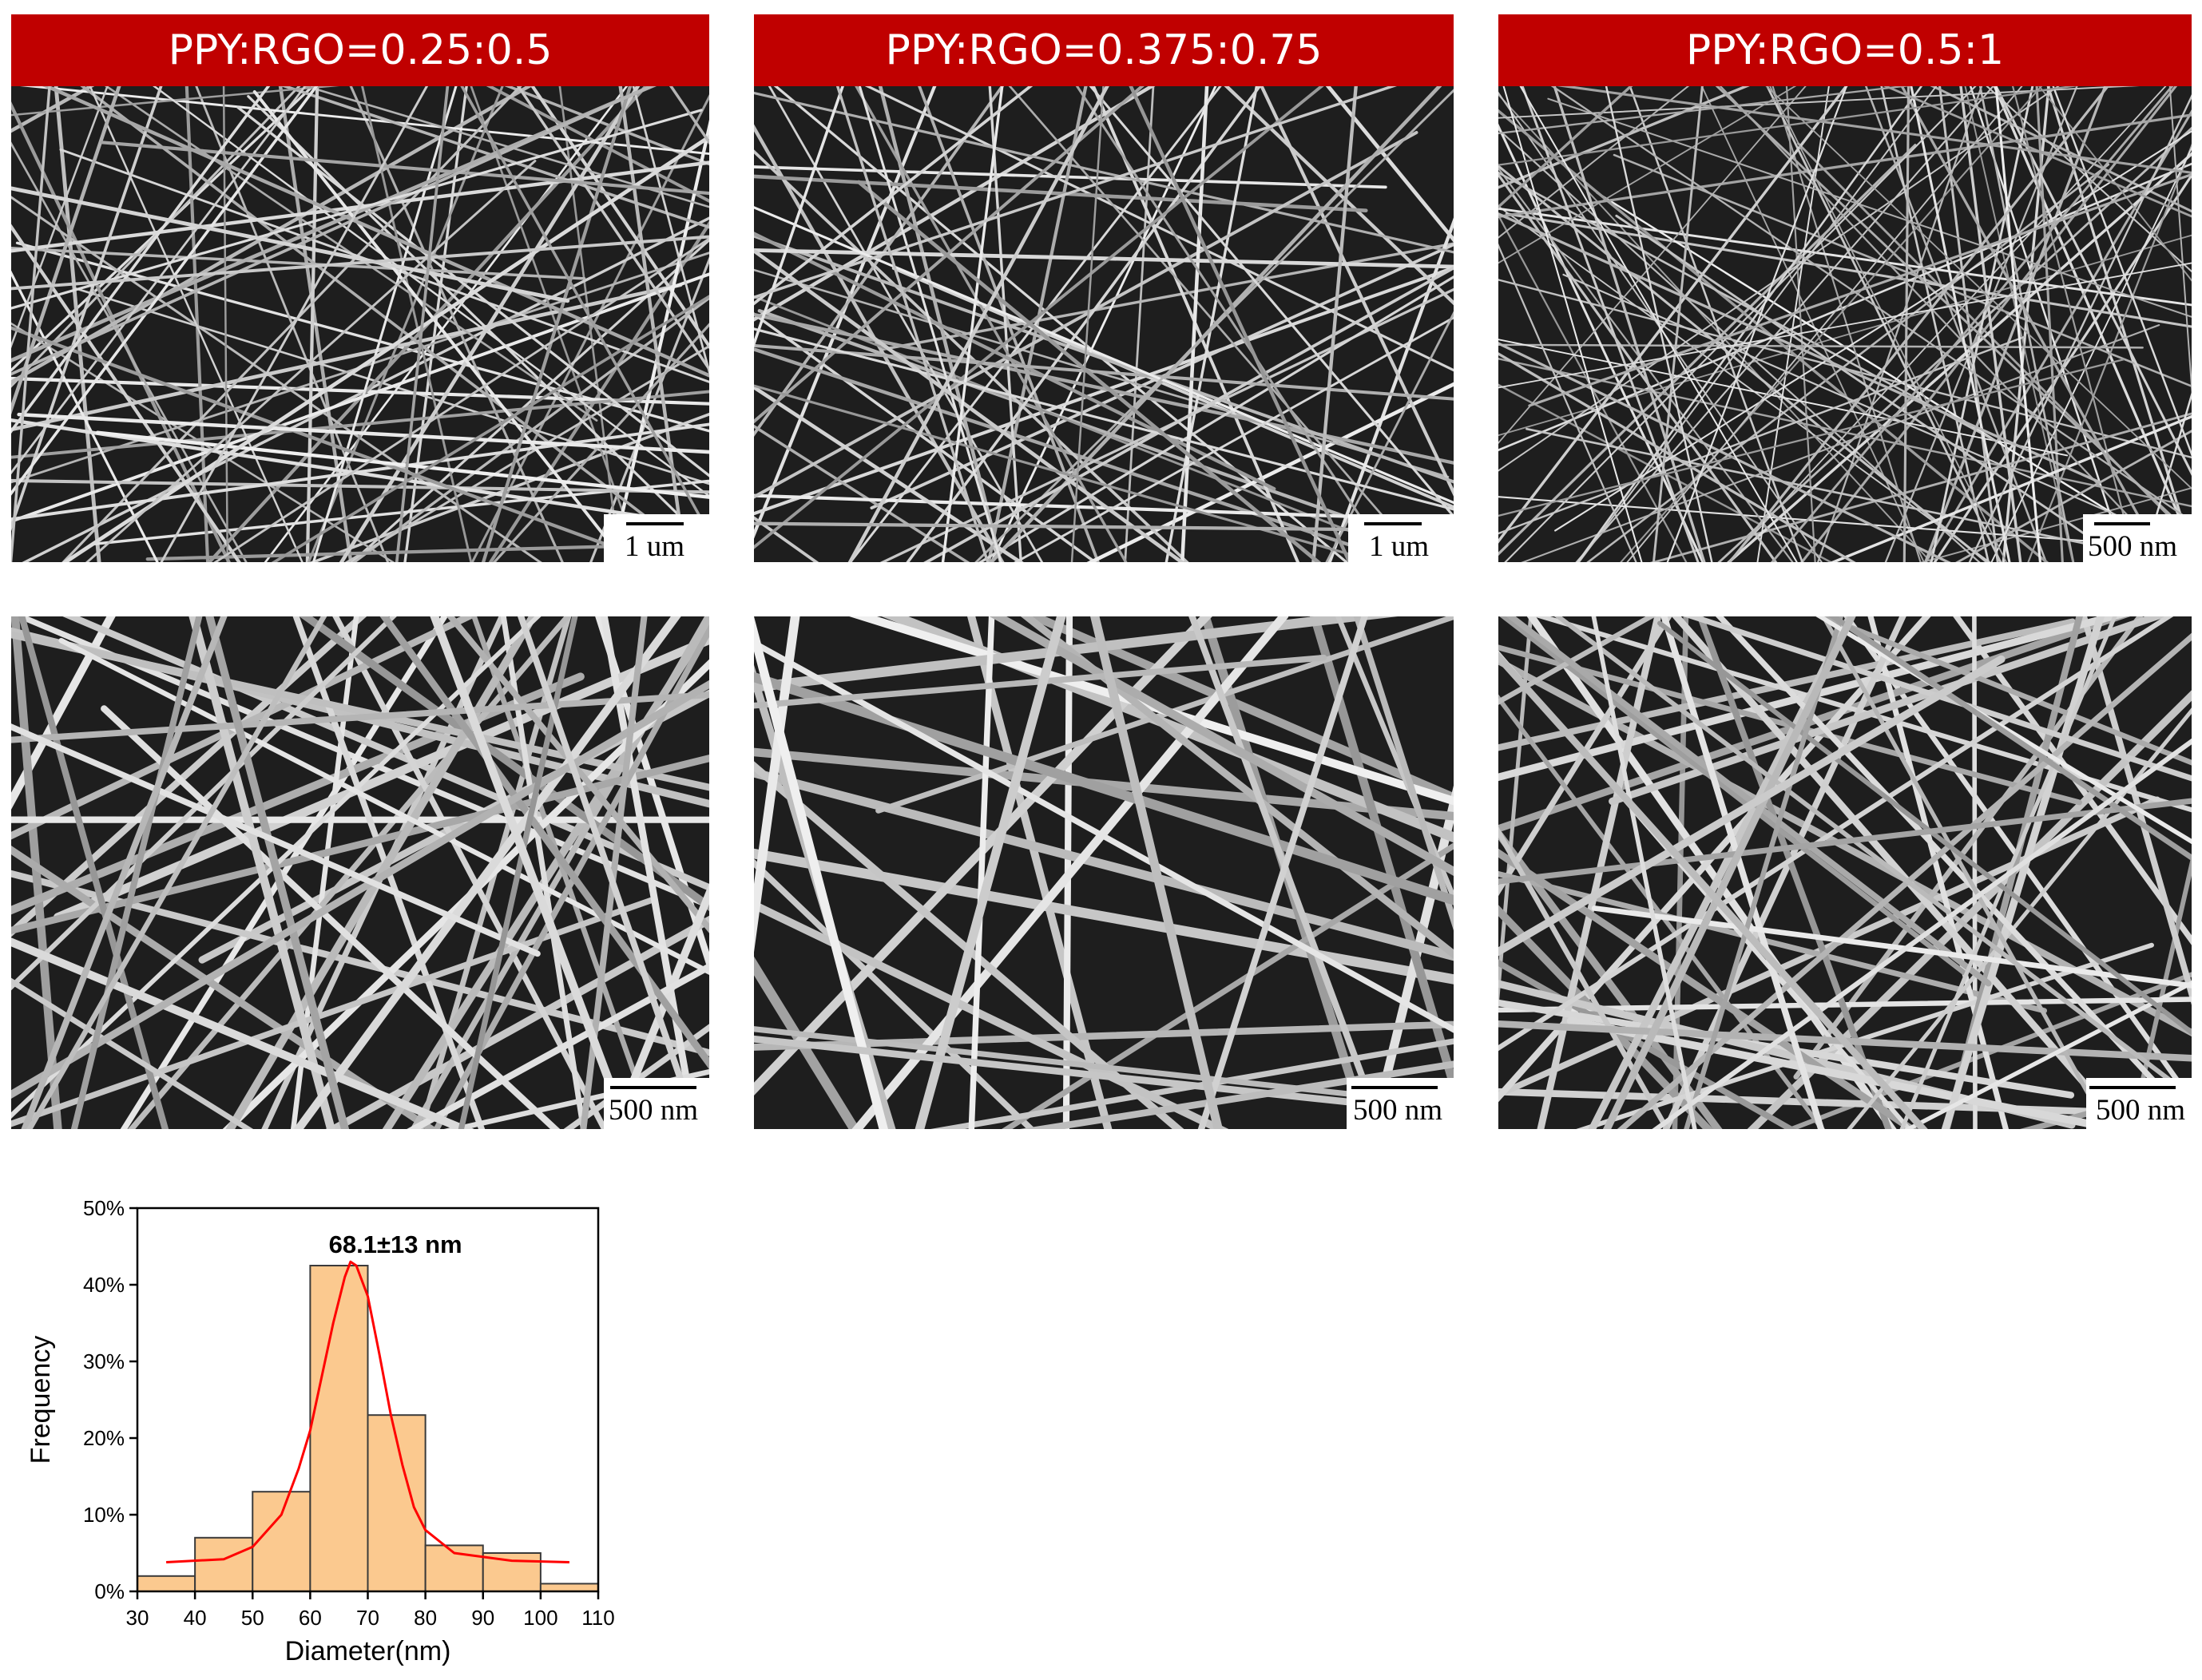 Image resolution: width=2202 pixels, height=1680 pixels. I want to click on sem-image-2-top, so click(1104, 324).